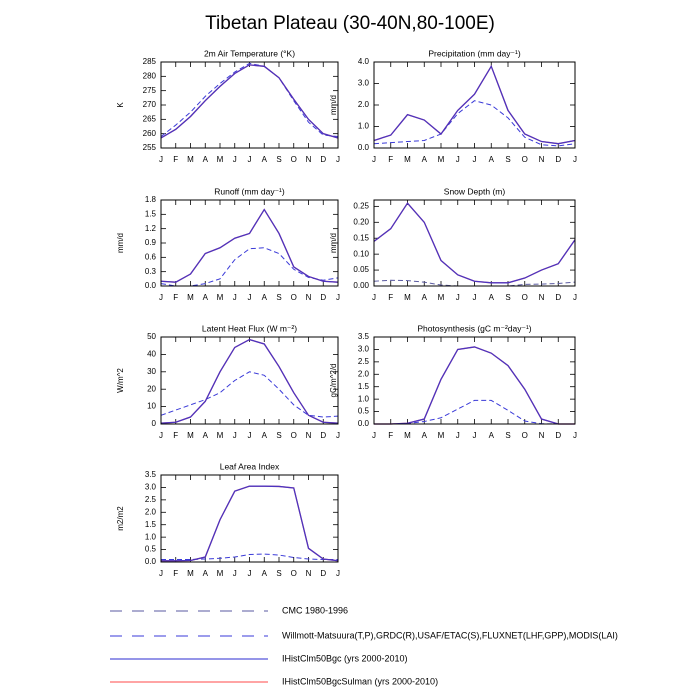 The width and height of the screenshot is (700, 700). What do you see at coordinates (150, 90) in the screenshot?
I see `y-tick-label: 275` at bounding box center [150, 90].